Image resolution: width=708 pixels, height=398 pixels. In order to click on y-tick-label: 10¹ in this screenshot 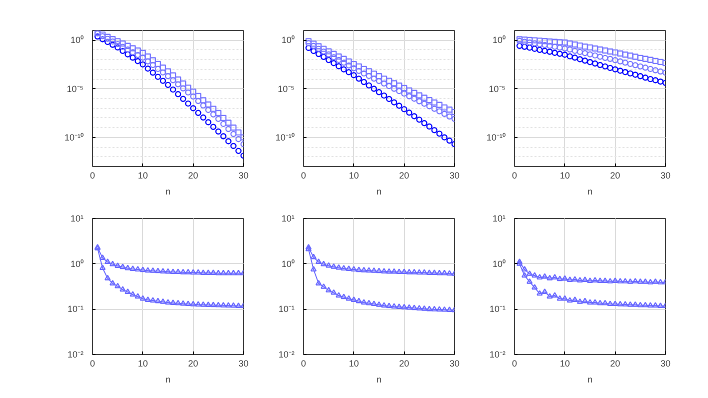, I will do `click(77, 219)`.